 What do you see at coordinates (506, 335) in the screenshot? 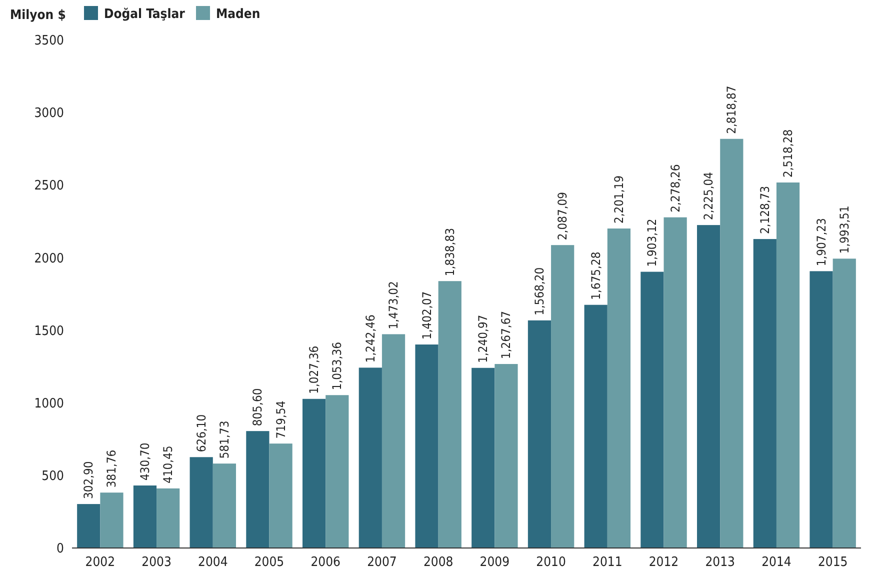
I see `data-label: 1,267,67` at bounding box center [506, 335].